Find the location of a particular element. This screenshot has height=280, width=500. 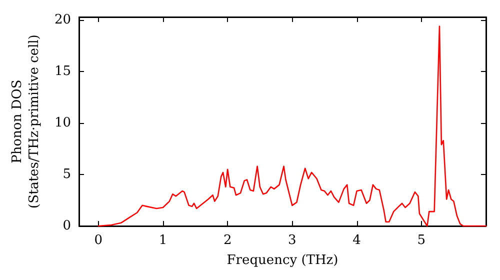

y-tick-label: 20 is located at coordinates (62, 20).